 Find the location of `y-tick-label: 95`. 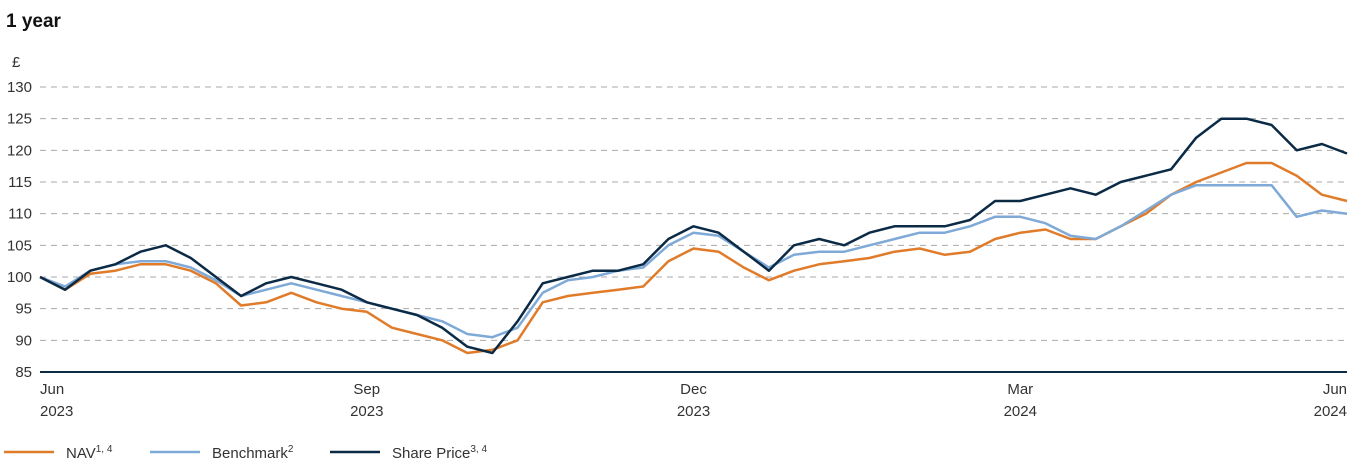

y-tick-label: 95 is located at coordinates (23, 309).